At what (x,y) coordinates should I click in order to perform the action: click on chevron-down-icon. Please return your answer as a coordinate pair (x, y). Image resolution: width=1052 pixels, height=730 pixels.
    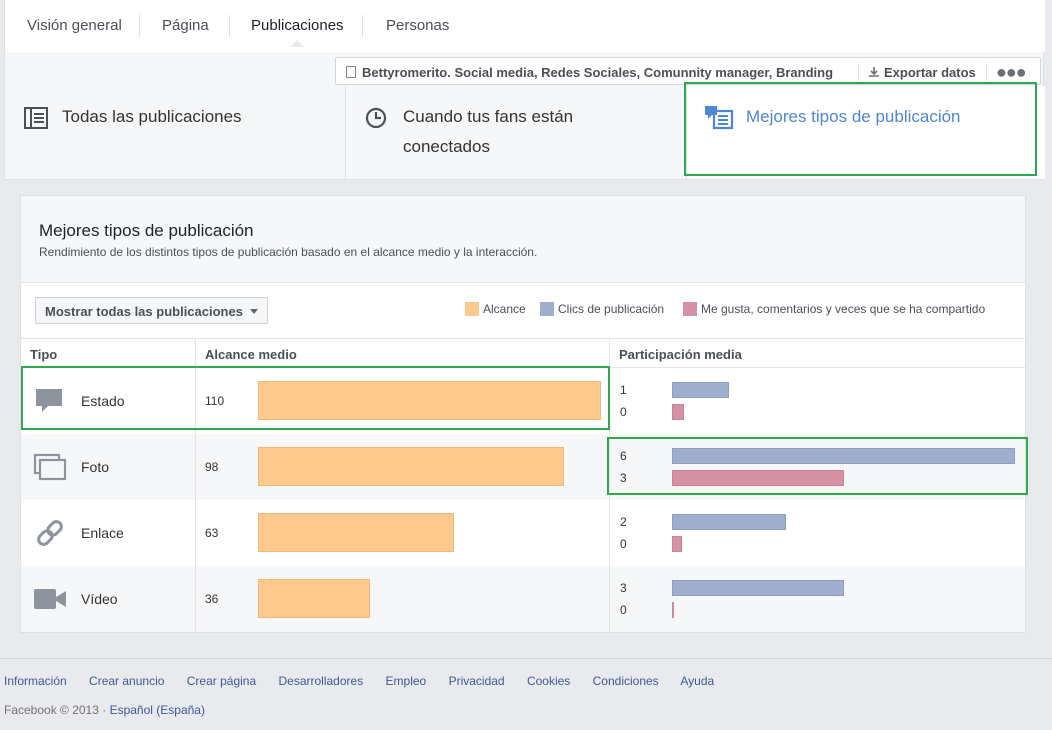
    Looking at the image, I should click on (254, 311).